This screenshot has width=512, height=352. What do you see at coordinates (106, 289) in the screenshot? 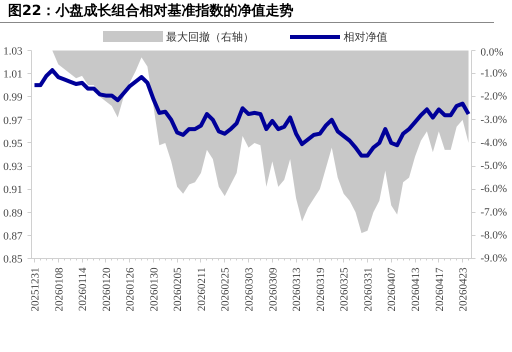
I see `x-tick-label: 20260120` at bounding box center [106, 289].